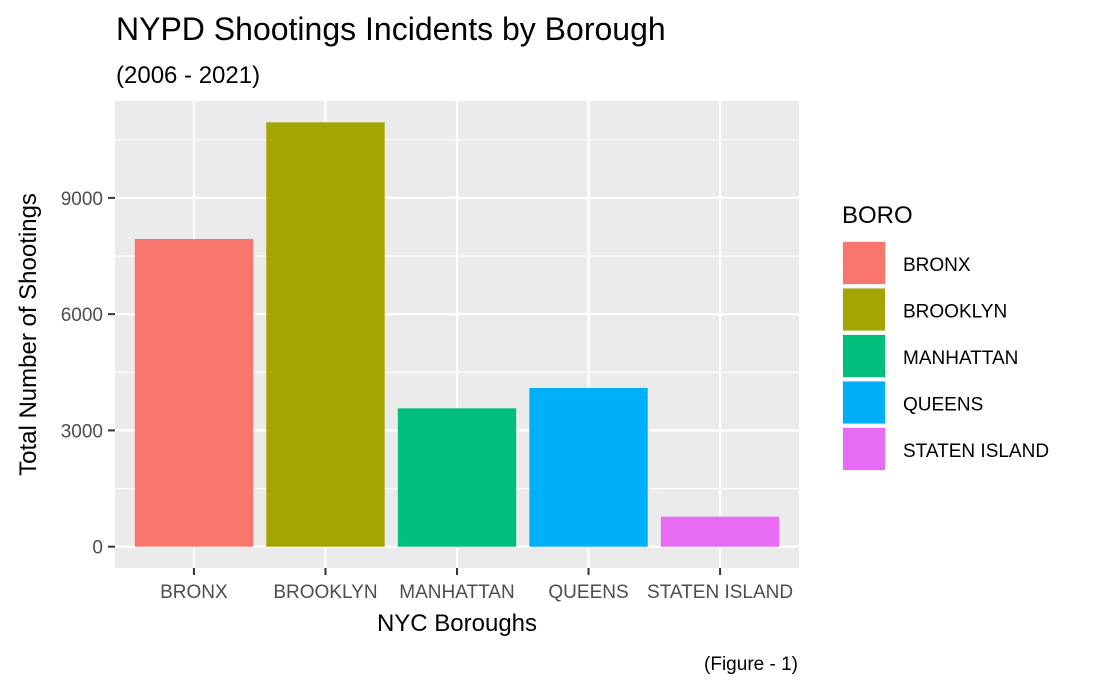  I want to click on x-tick-label: QUEENS, so click(588, 592).